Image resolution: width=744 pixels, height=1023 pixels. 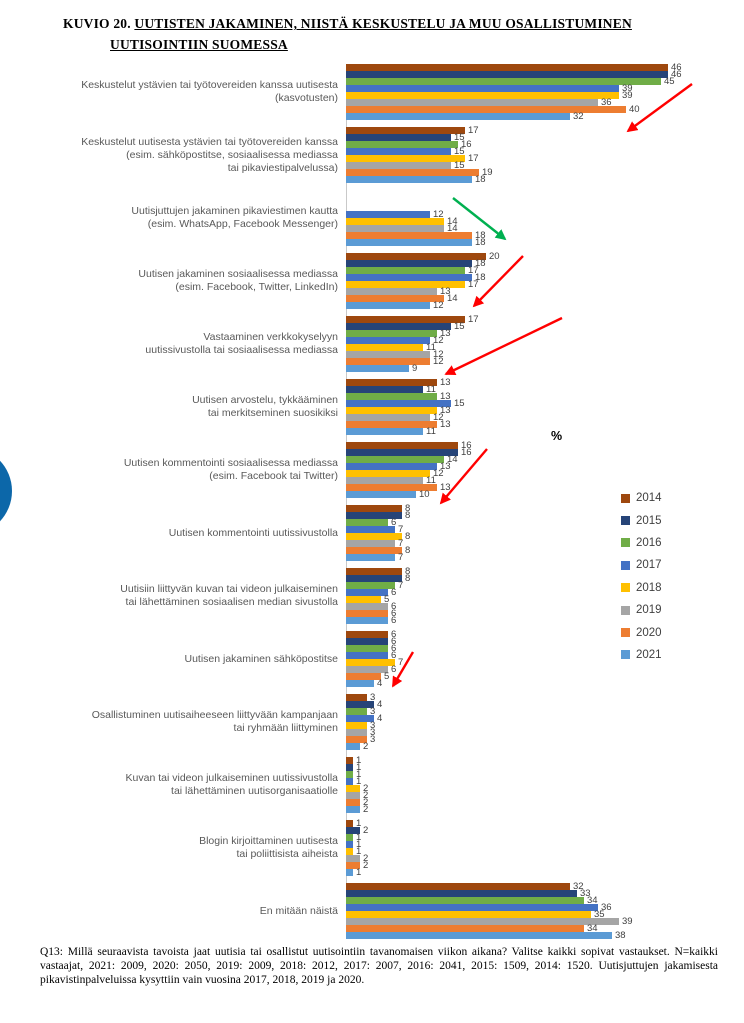 I want to click on category-label-line: tai poliittisista aiheista, so click(x=287, y=854).